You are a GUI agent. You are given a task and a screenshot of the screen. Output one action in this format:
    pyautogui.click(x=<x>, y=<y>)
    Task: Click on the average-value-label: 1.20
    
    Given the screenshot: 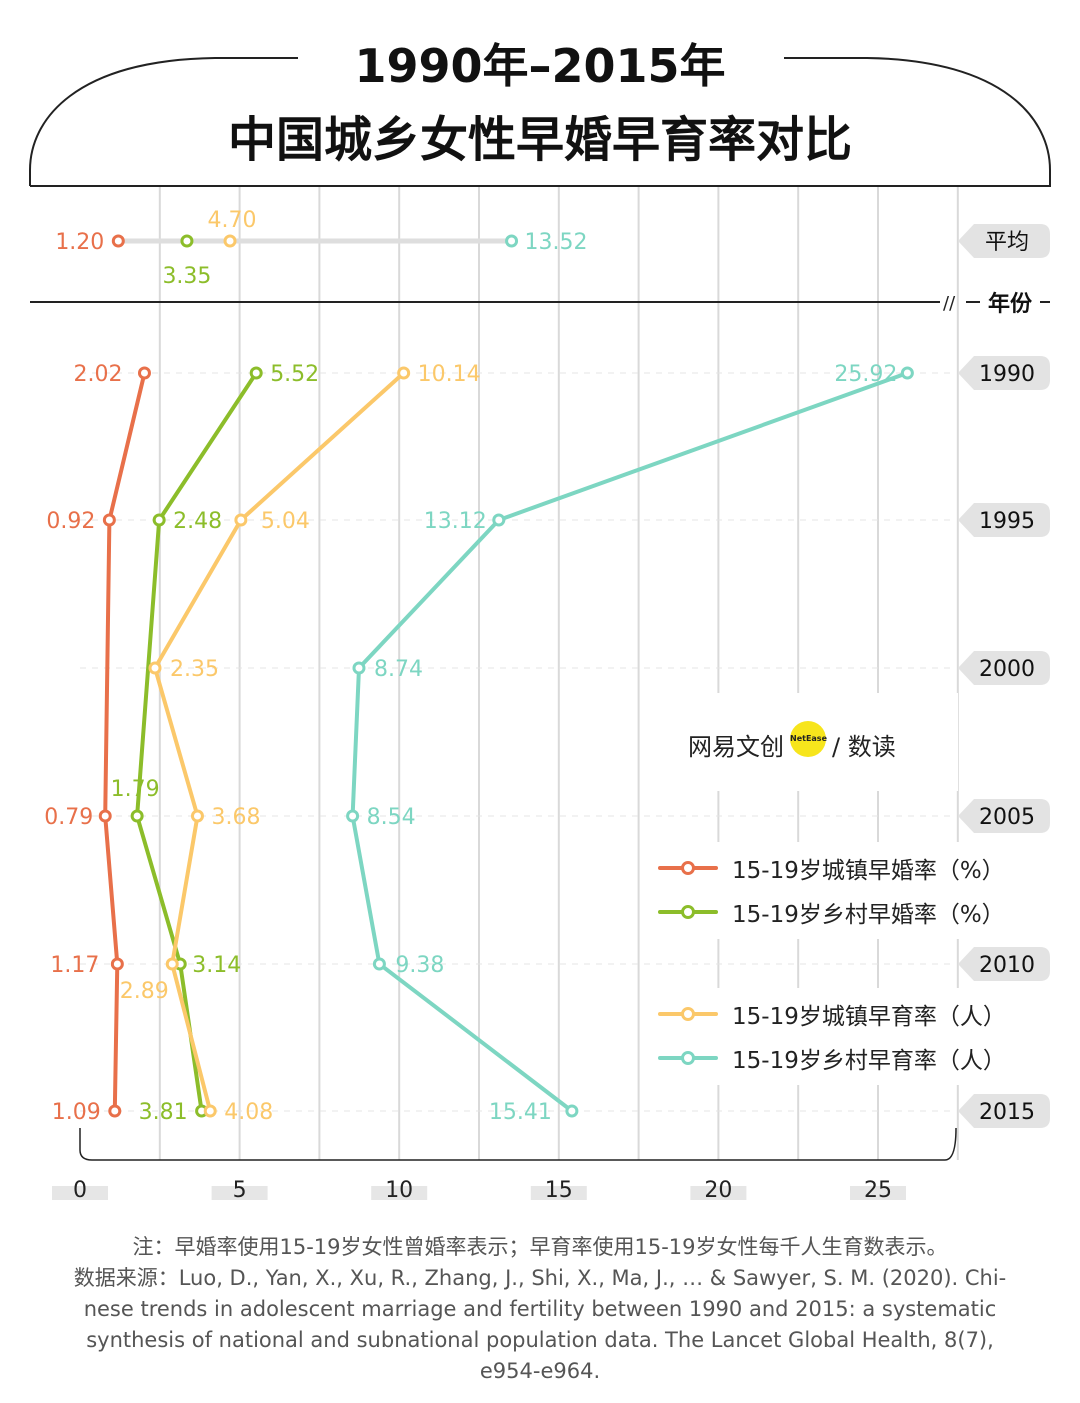 What is the action you would take?
    pyautogui.click(x=79, y=242)
    